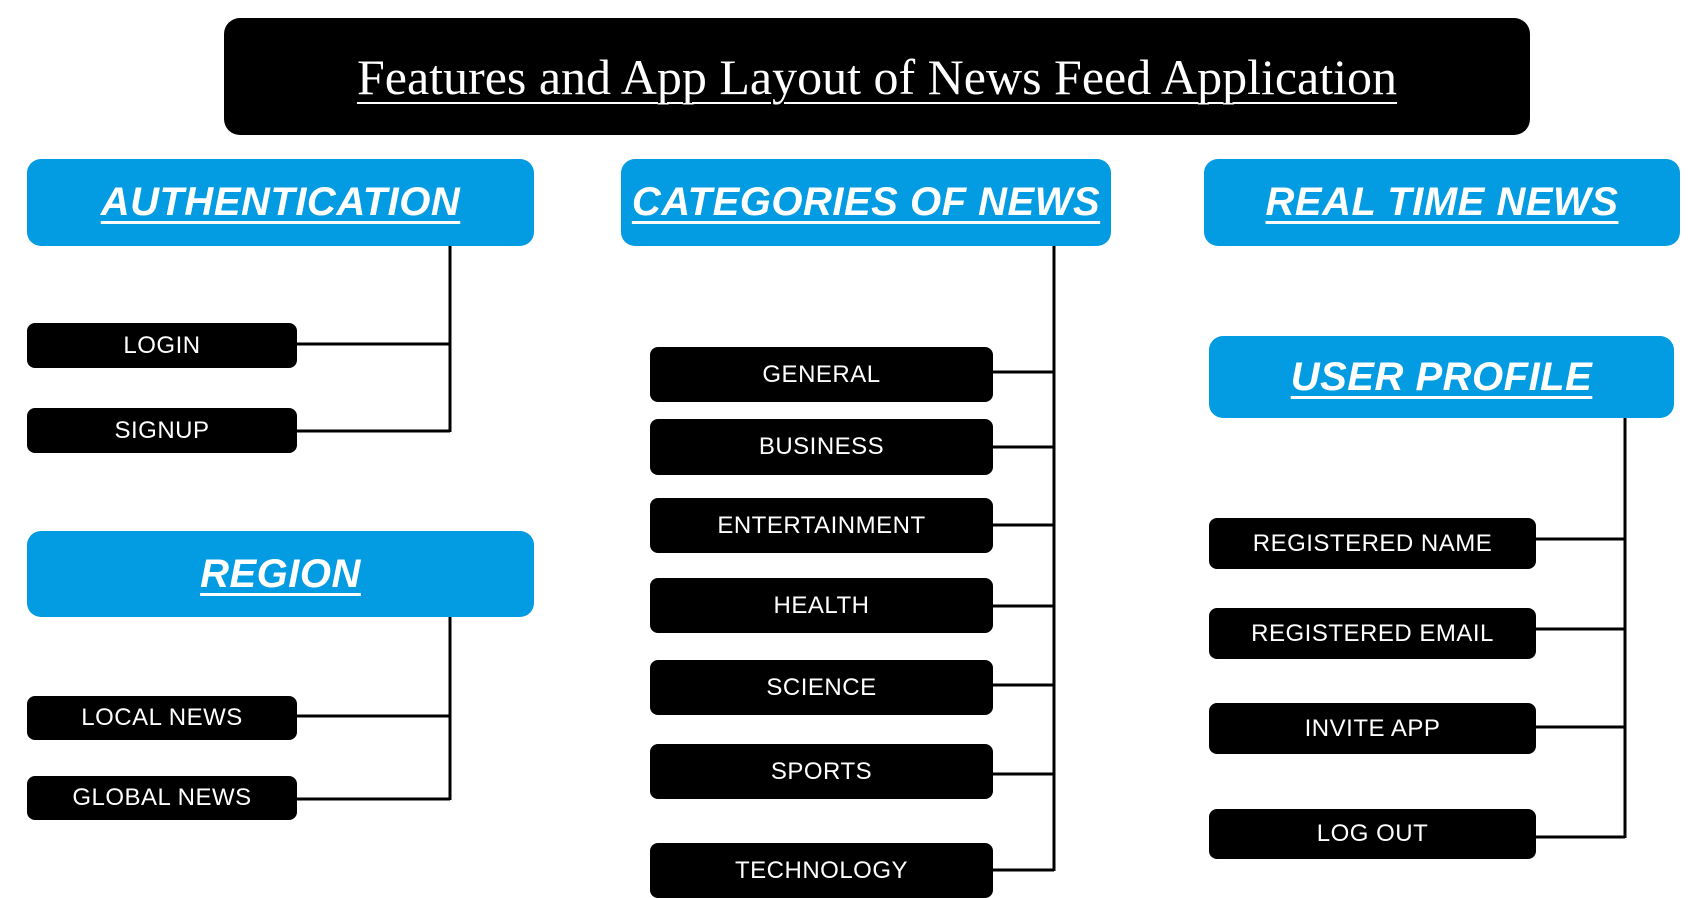 The image size is (1690, 898). I want to click on header-authentication-label: AUTHENTICATION, so click(280, 202).